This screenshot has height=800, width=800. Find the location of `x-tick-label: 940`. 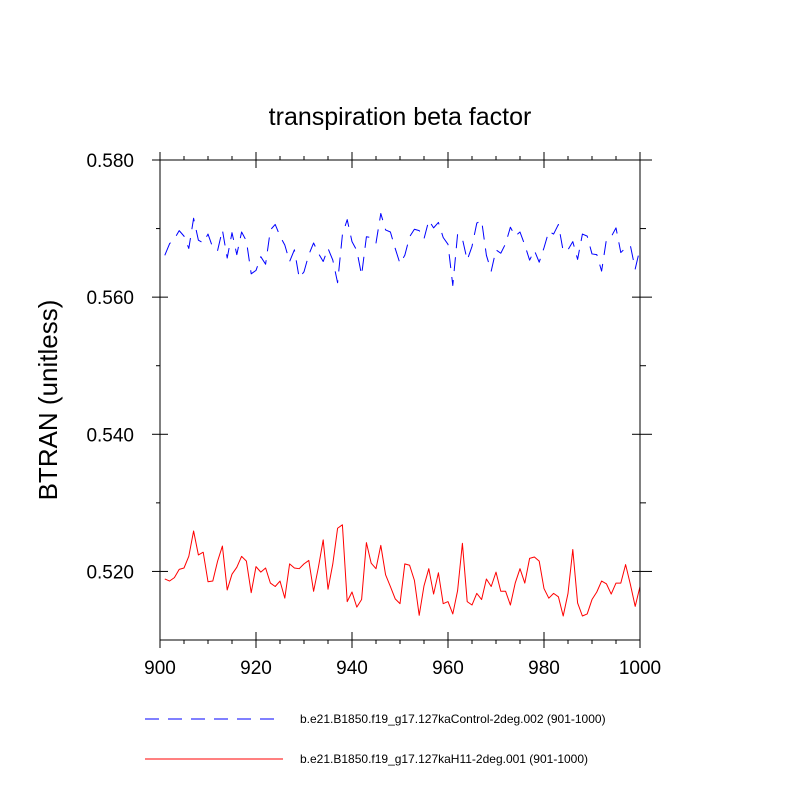

x-tick-label: 940 is located at coordinates (352, 668).